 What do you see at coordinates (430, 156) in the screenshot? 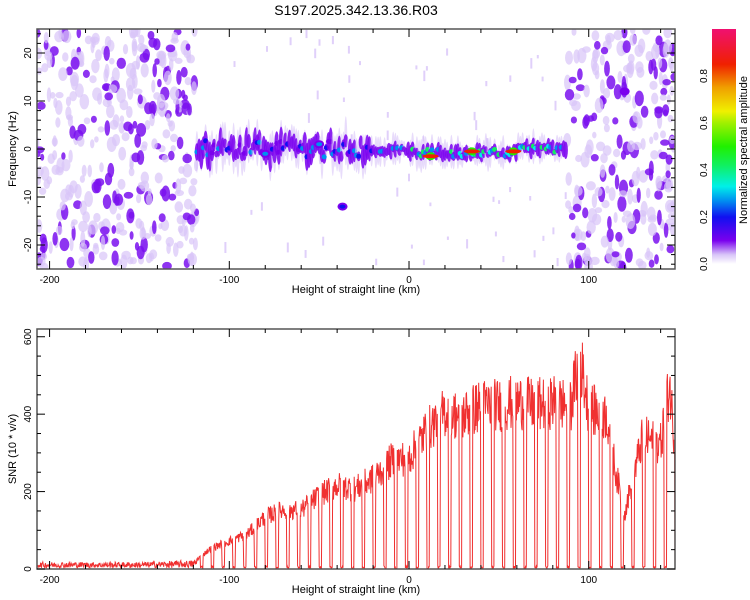
I see `heatmap-peak` at bounding box center [430, 156].